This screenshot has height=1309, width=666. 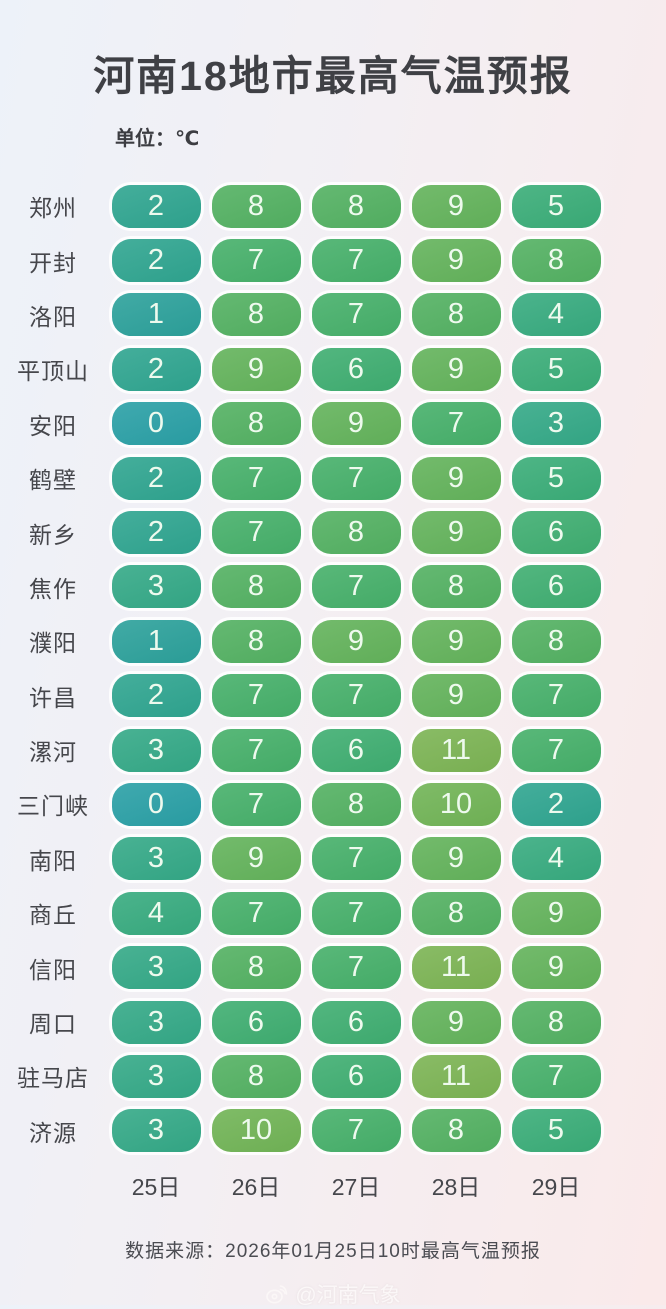 What do you see at coordinates (556, 804) in the screenshot?
I see `temp-cell: 2` at bounding box center [556, 804].